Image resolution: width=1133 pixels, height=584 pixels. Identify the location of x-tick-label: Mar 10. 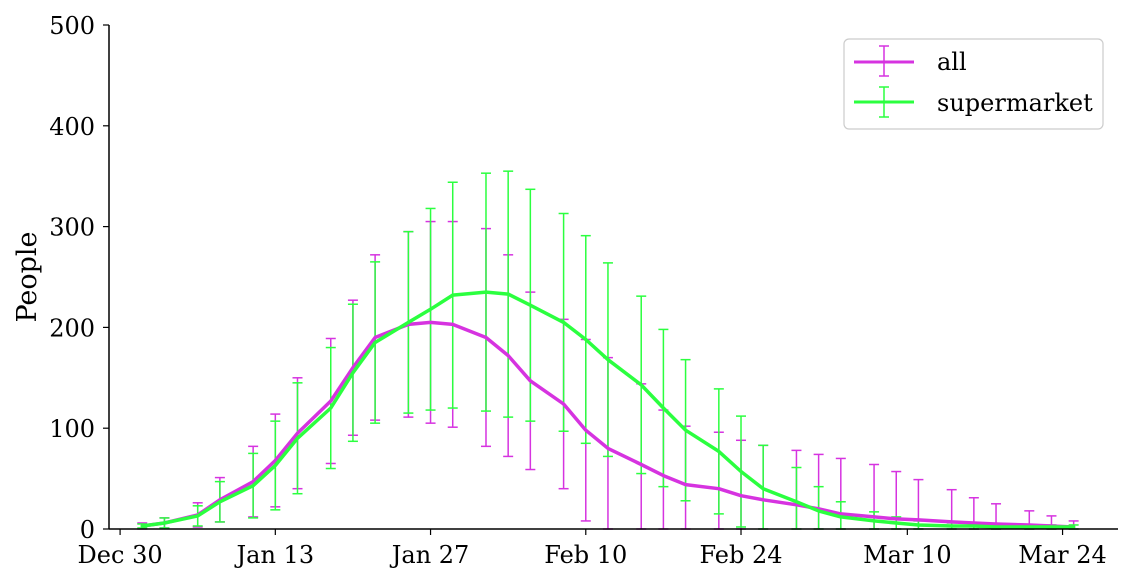
(907, 555).